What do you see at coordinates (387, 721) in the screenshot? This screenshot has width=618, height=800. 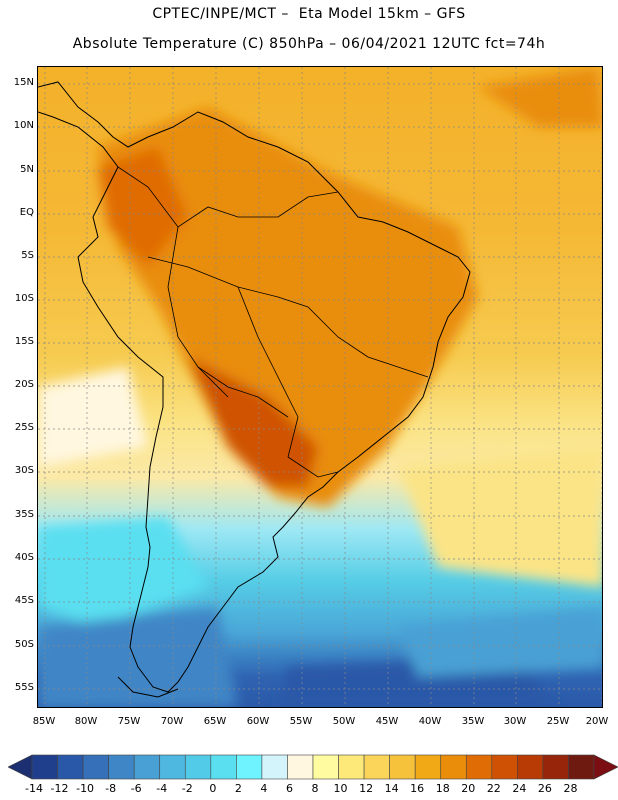 I see `lon-label: 45W` at bounding box center [387, 721].